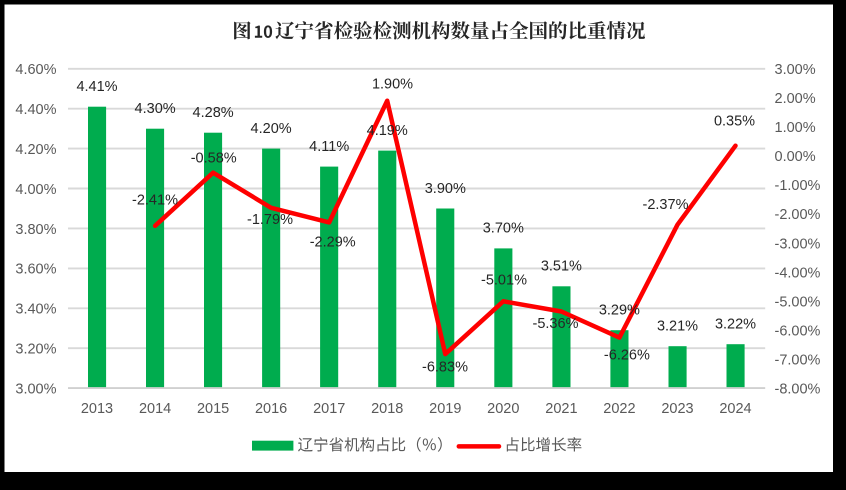  What do you see at coordinates (798, 302) in the screenshot?
I see `svg-text: -5.00%` at bounding box center [798, 302].